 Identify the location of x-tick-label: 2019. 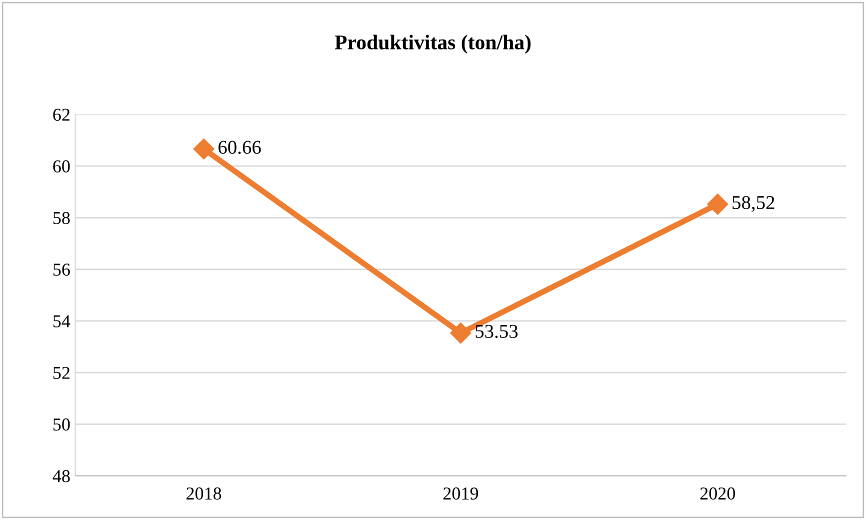
(460, 493).